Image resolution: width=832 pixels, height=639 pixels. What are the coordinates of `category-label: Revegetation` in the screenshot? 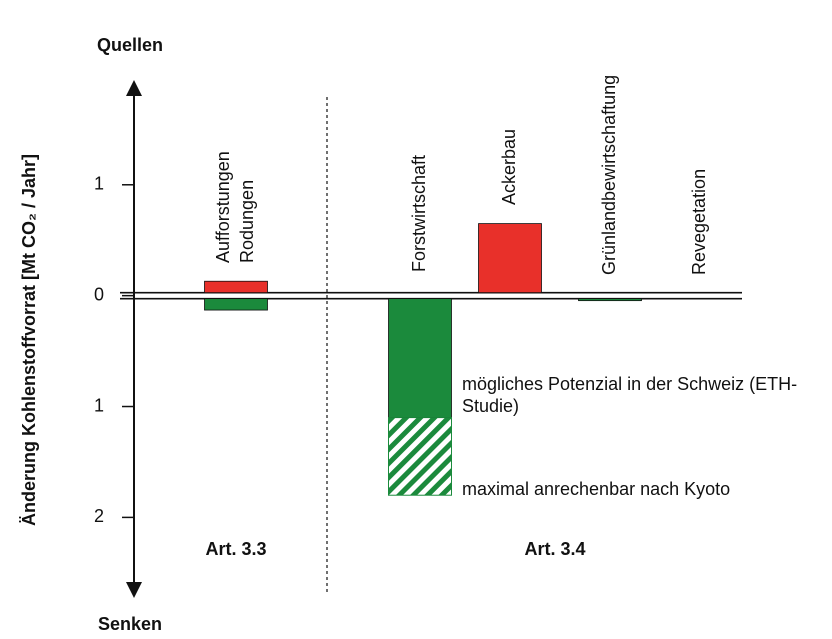 It's located at (699, 222).